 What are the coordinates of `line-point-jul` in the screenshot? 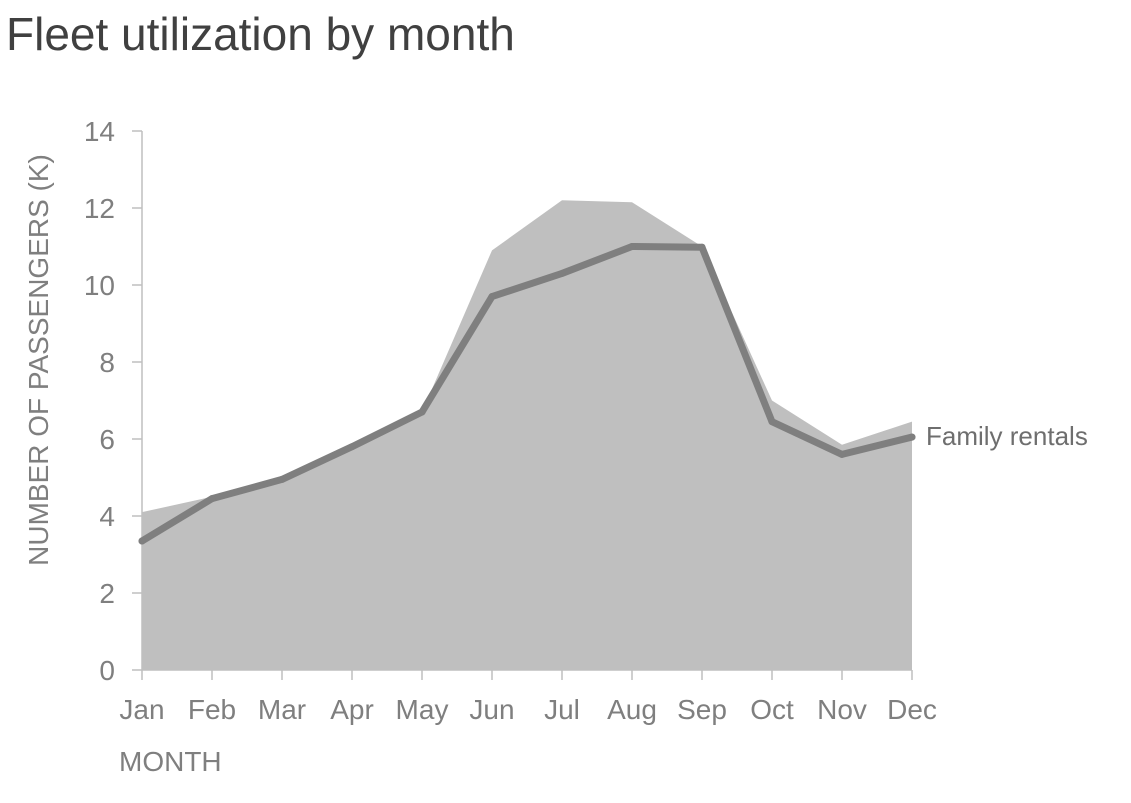 It's located at (562, 273).